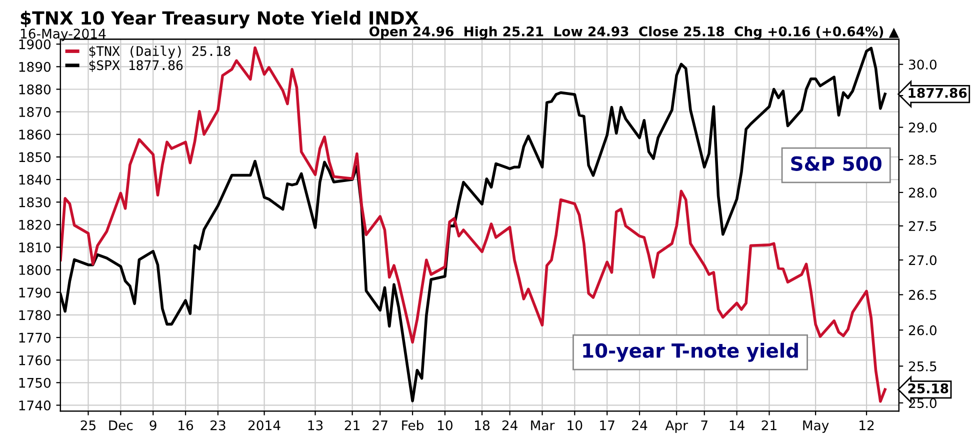  I want to click on y-tick-label: 1780, so click(35, 315).